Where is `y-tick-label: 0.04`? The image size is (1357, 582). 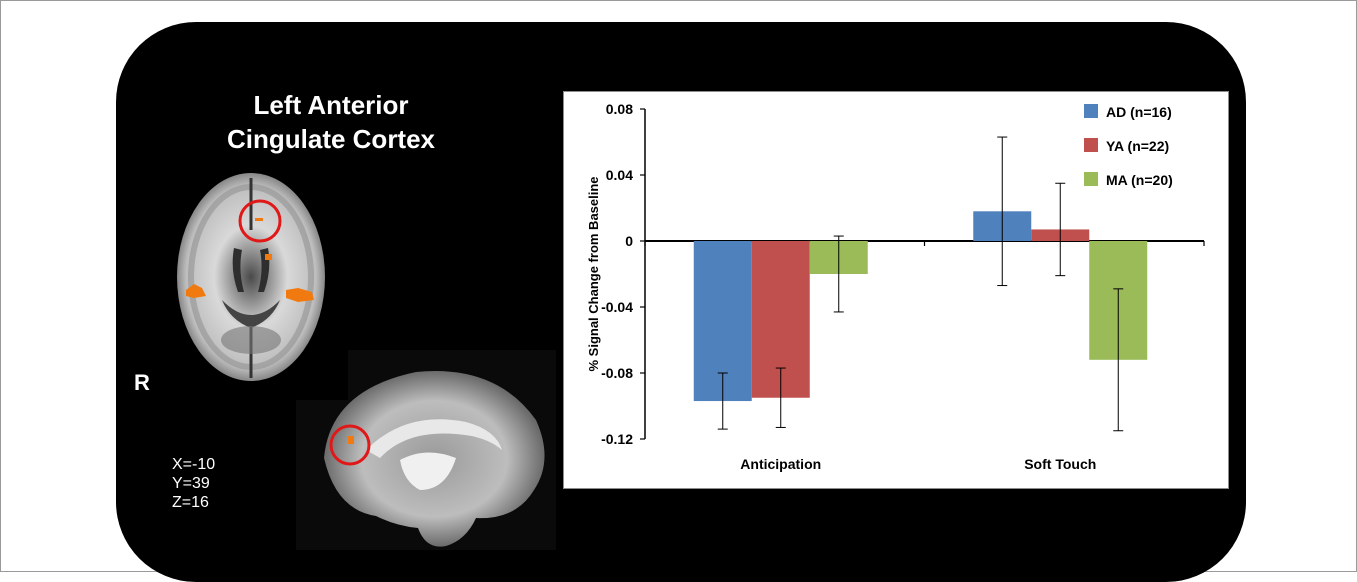
y-tick-label: 0.04 is located at coordinates (619, 175).